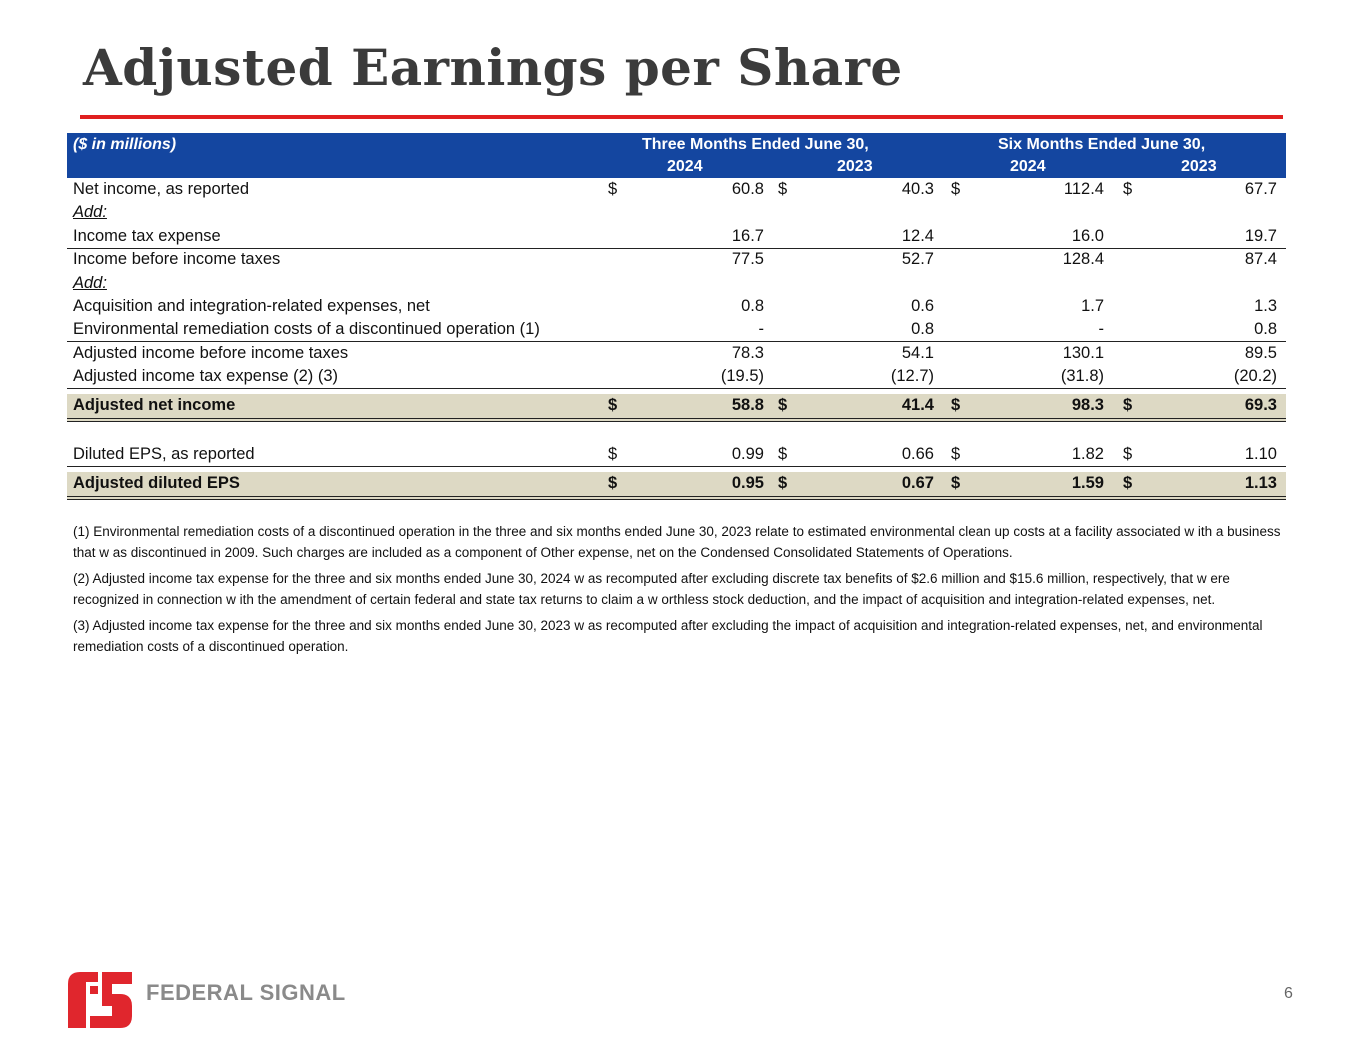 This screenshot has height=1055, width=1365. I want to click on row-label: Adjusted income tax expense (2) (3), so click(206, 376).